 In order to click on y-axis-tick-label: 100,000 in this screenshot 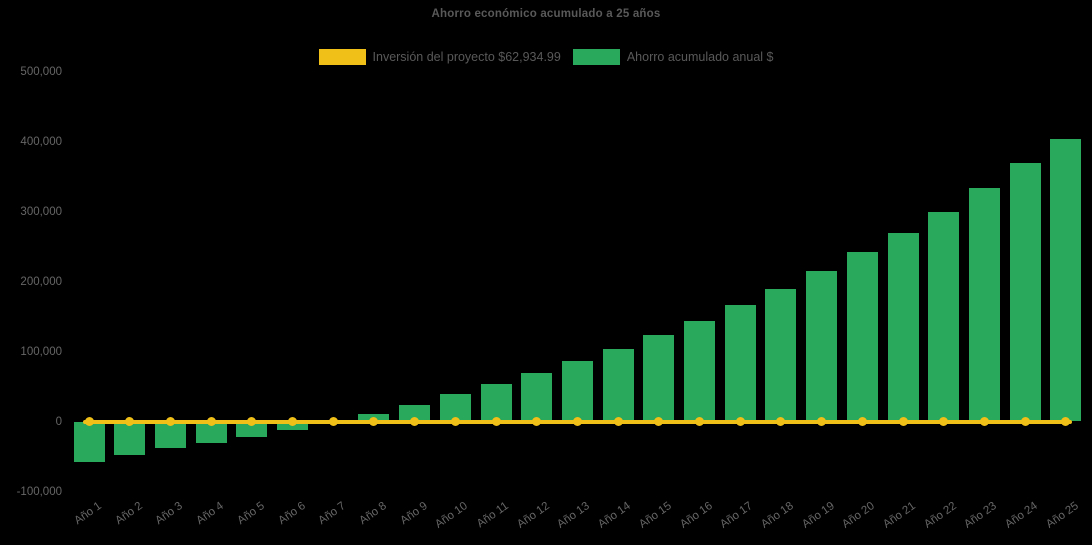, I will do `click(41, 351)`.